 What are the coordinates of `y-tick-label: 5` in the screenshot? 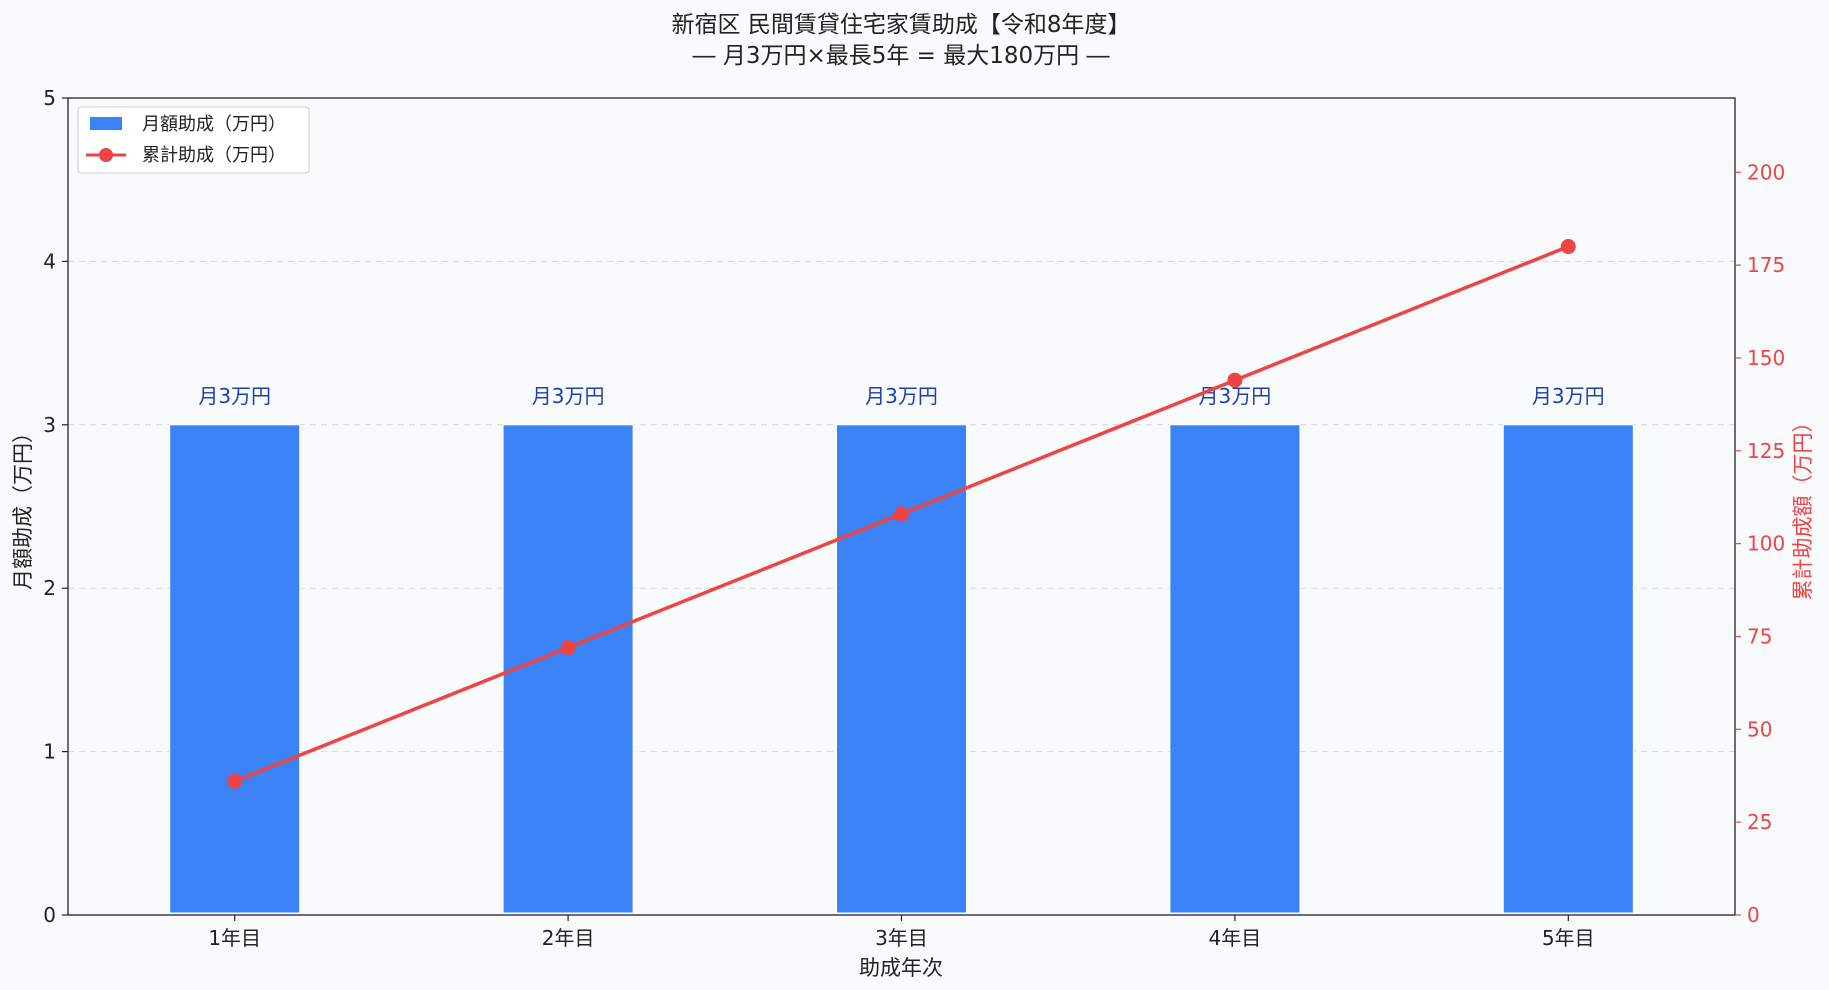 It's located at (49, 98).